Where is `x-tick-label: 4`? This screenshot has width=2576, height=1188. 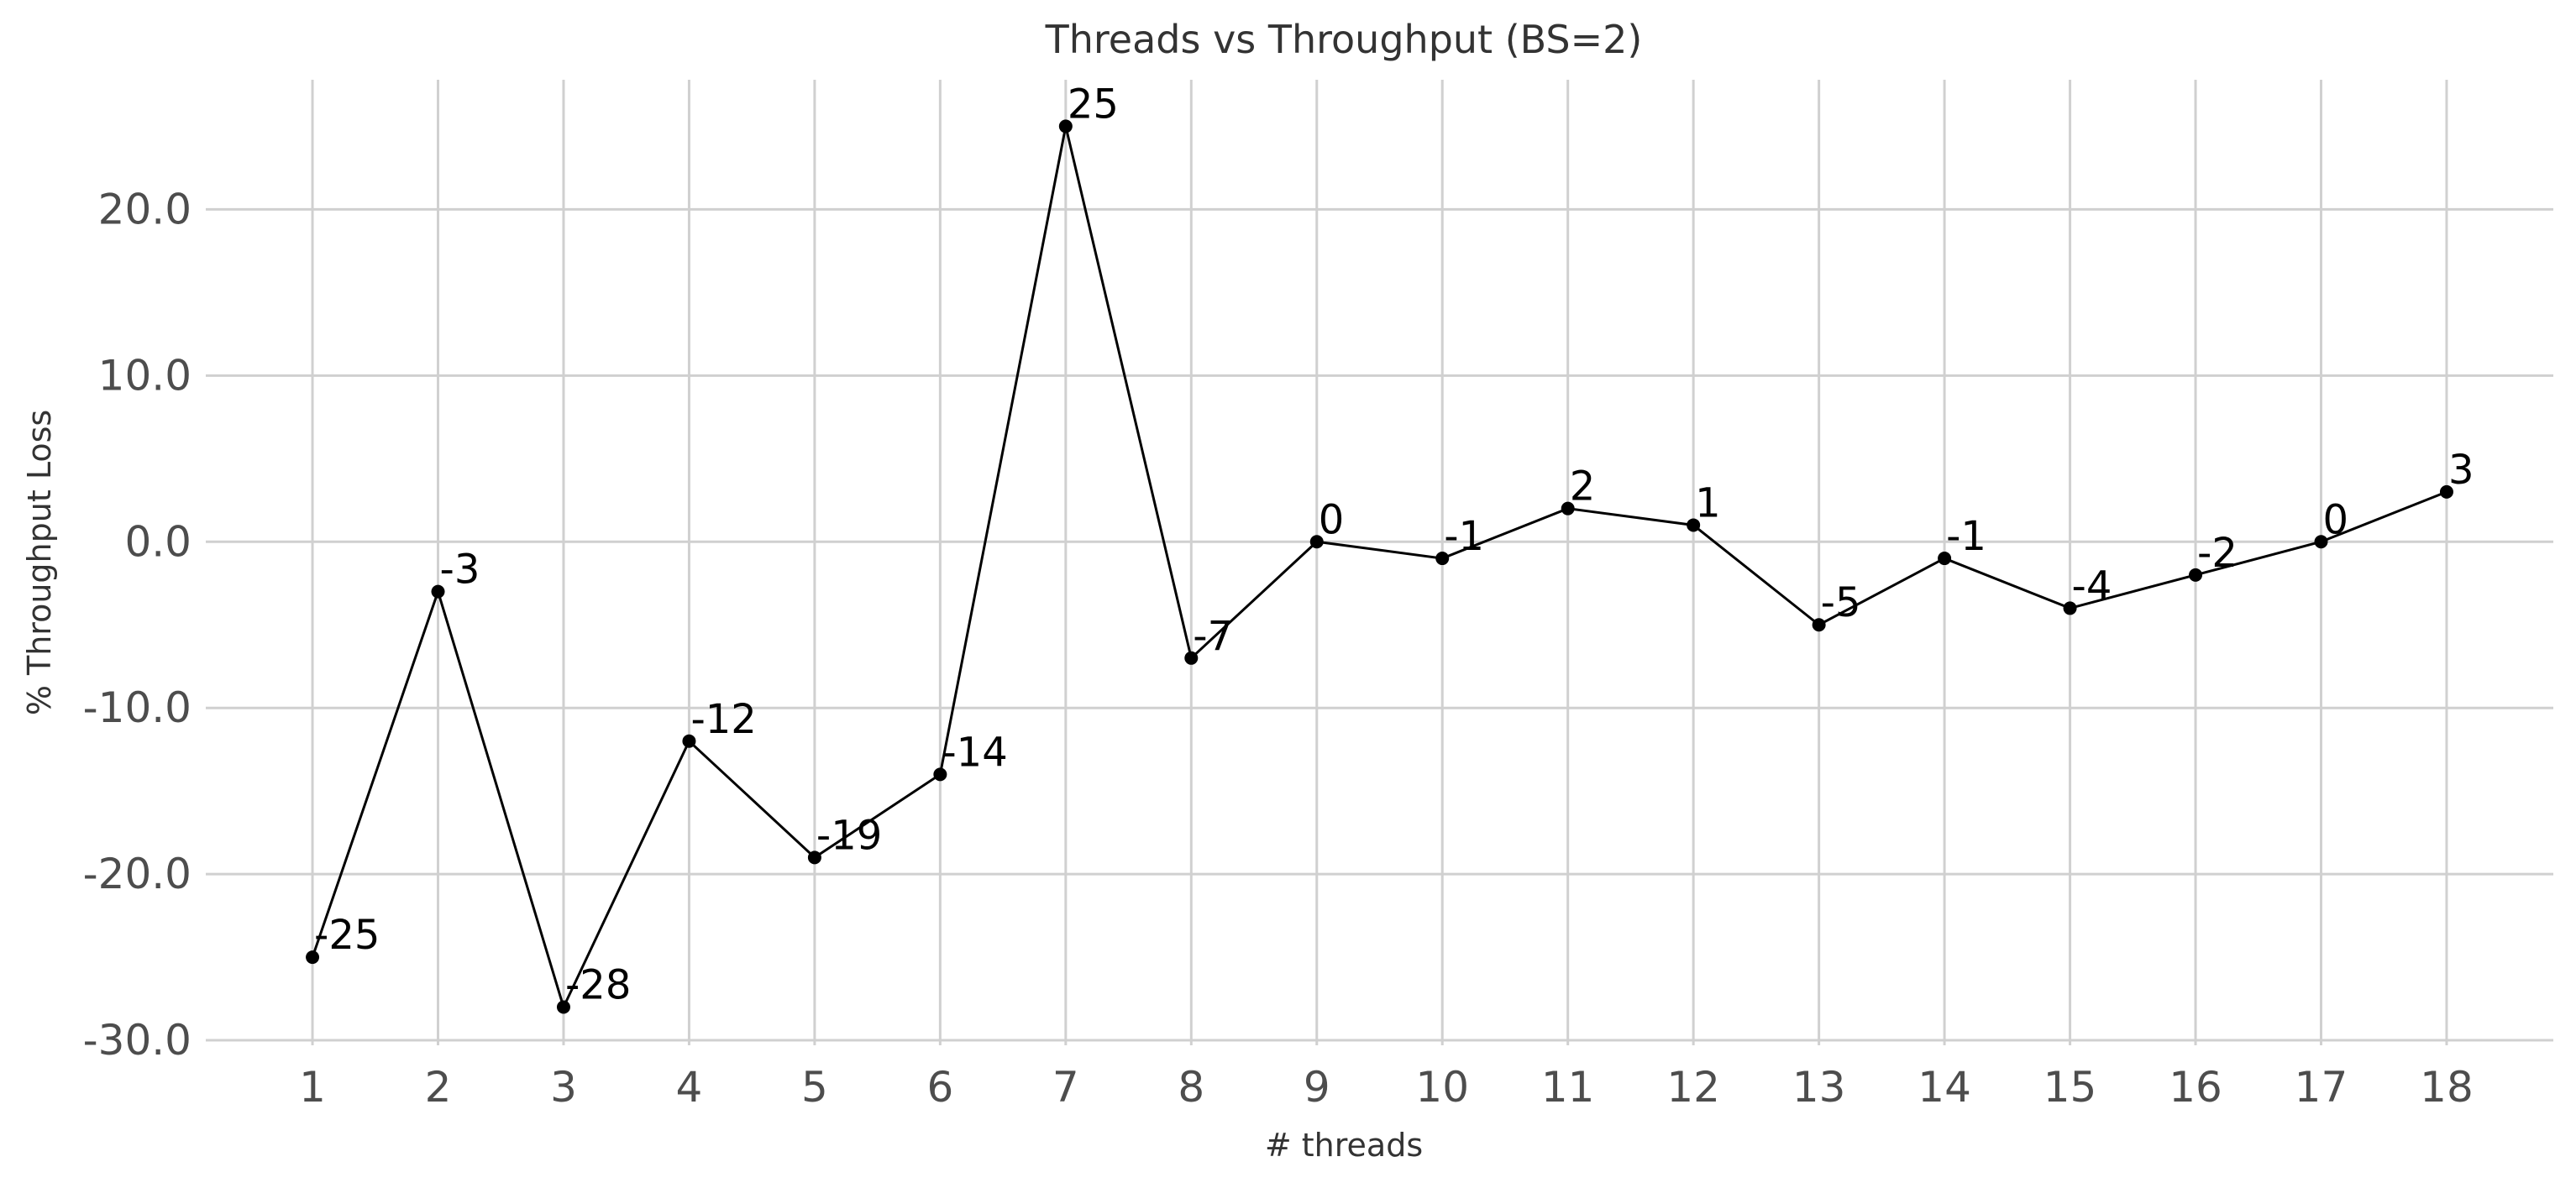 x-tick-label: 4 is located at coordinates (689, 1087).